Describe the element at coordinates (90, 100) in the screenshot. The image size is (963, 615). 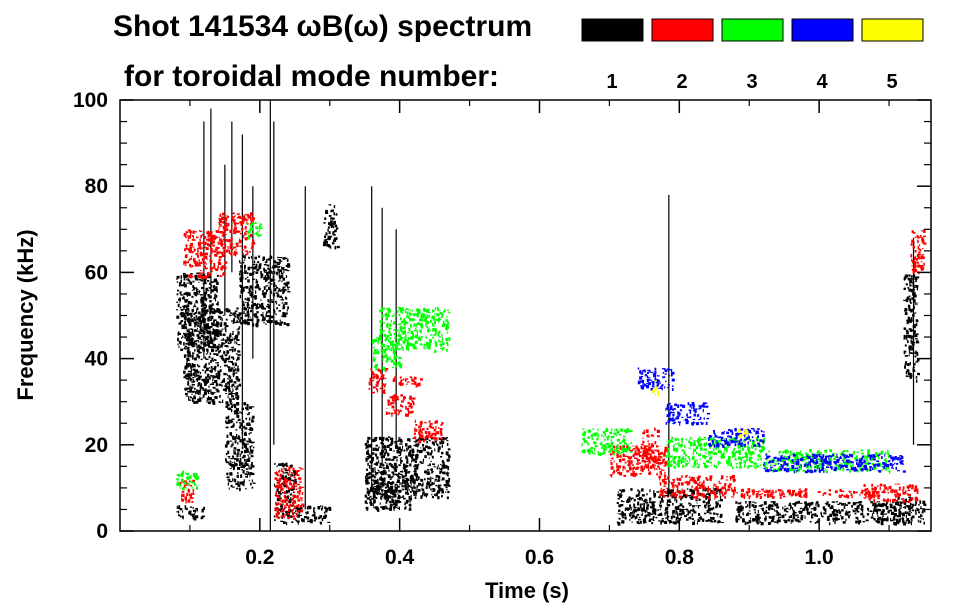
I see `y-tick-label: 100` at that location.